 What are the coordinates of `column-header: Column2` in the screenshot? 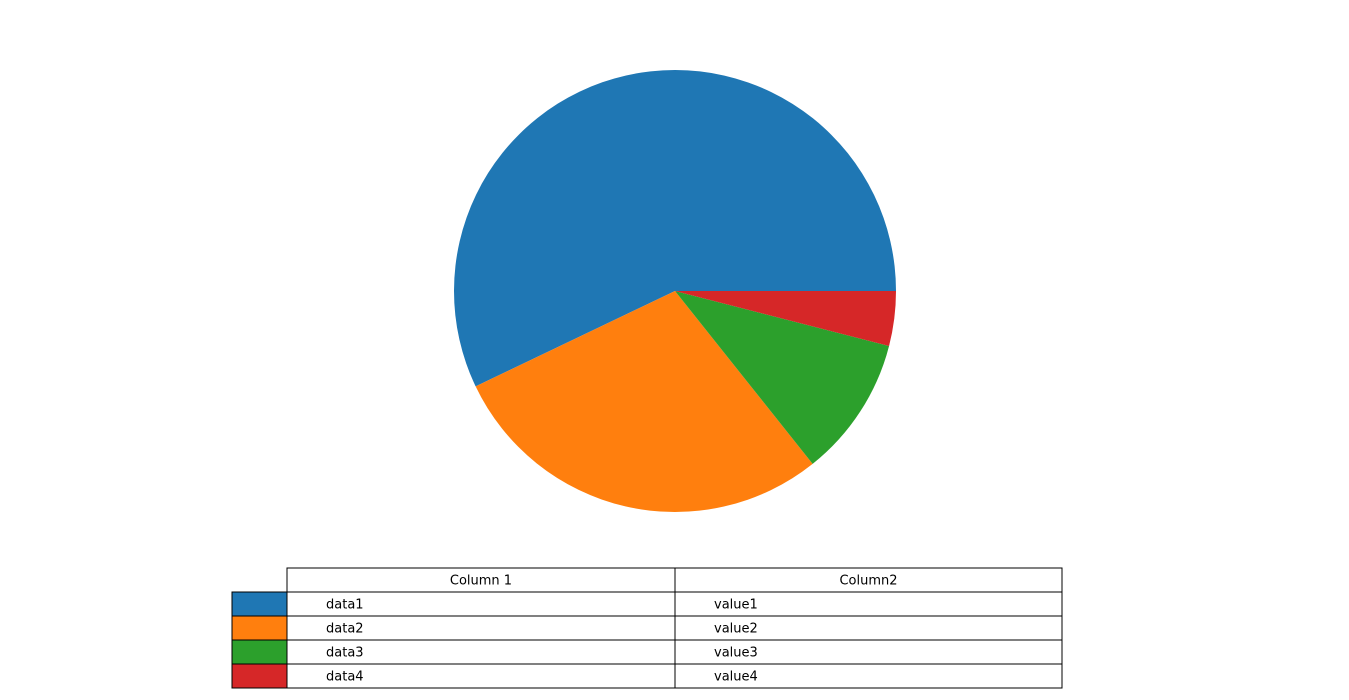 It's located at (868, 581).